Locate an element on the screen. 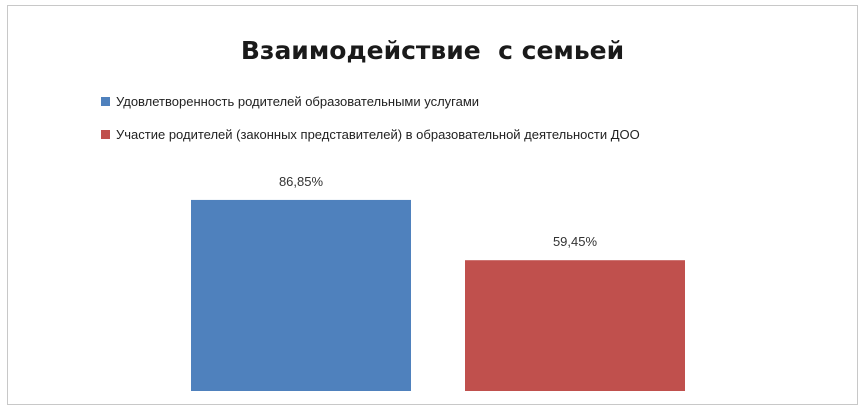  bar-satisfaction is located at coordinates (301, 295).